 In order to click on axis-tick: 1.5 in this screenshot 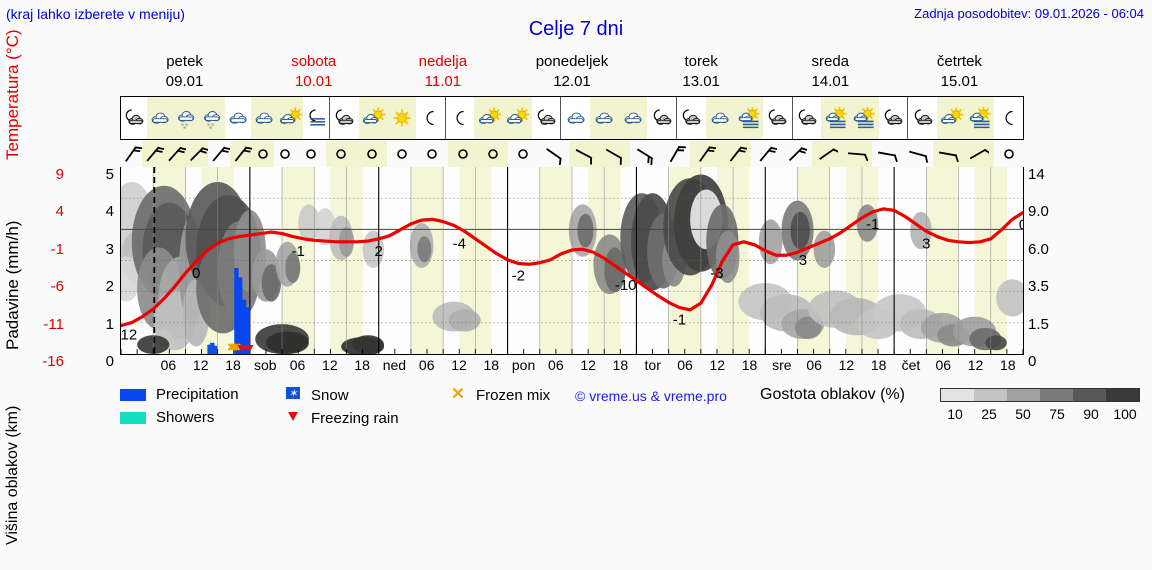, I will do `click(1038, 324)`.